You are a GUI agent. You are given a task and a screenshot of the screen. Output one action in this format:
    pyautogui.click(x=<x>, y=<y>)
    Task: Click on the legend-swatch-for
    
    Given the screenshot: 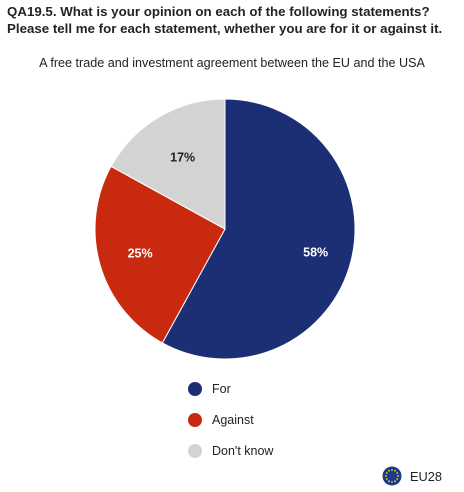 What is the action you would take?
    pyautogui.click(x=195, y=389)
    